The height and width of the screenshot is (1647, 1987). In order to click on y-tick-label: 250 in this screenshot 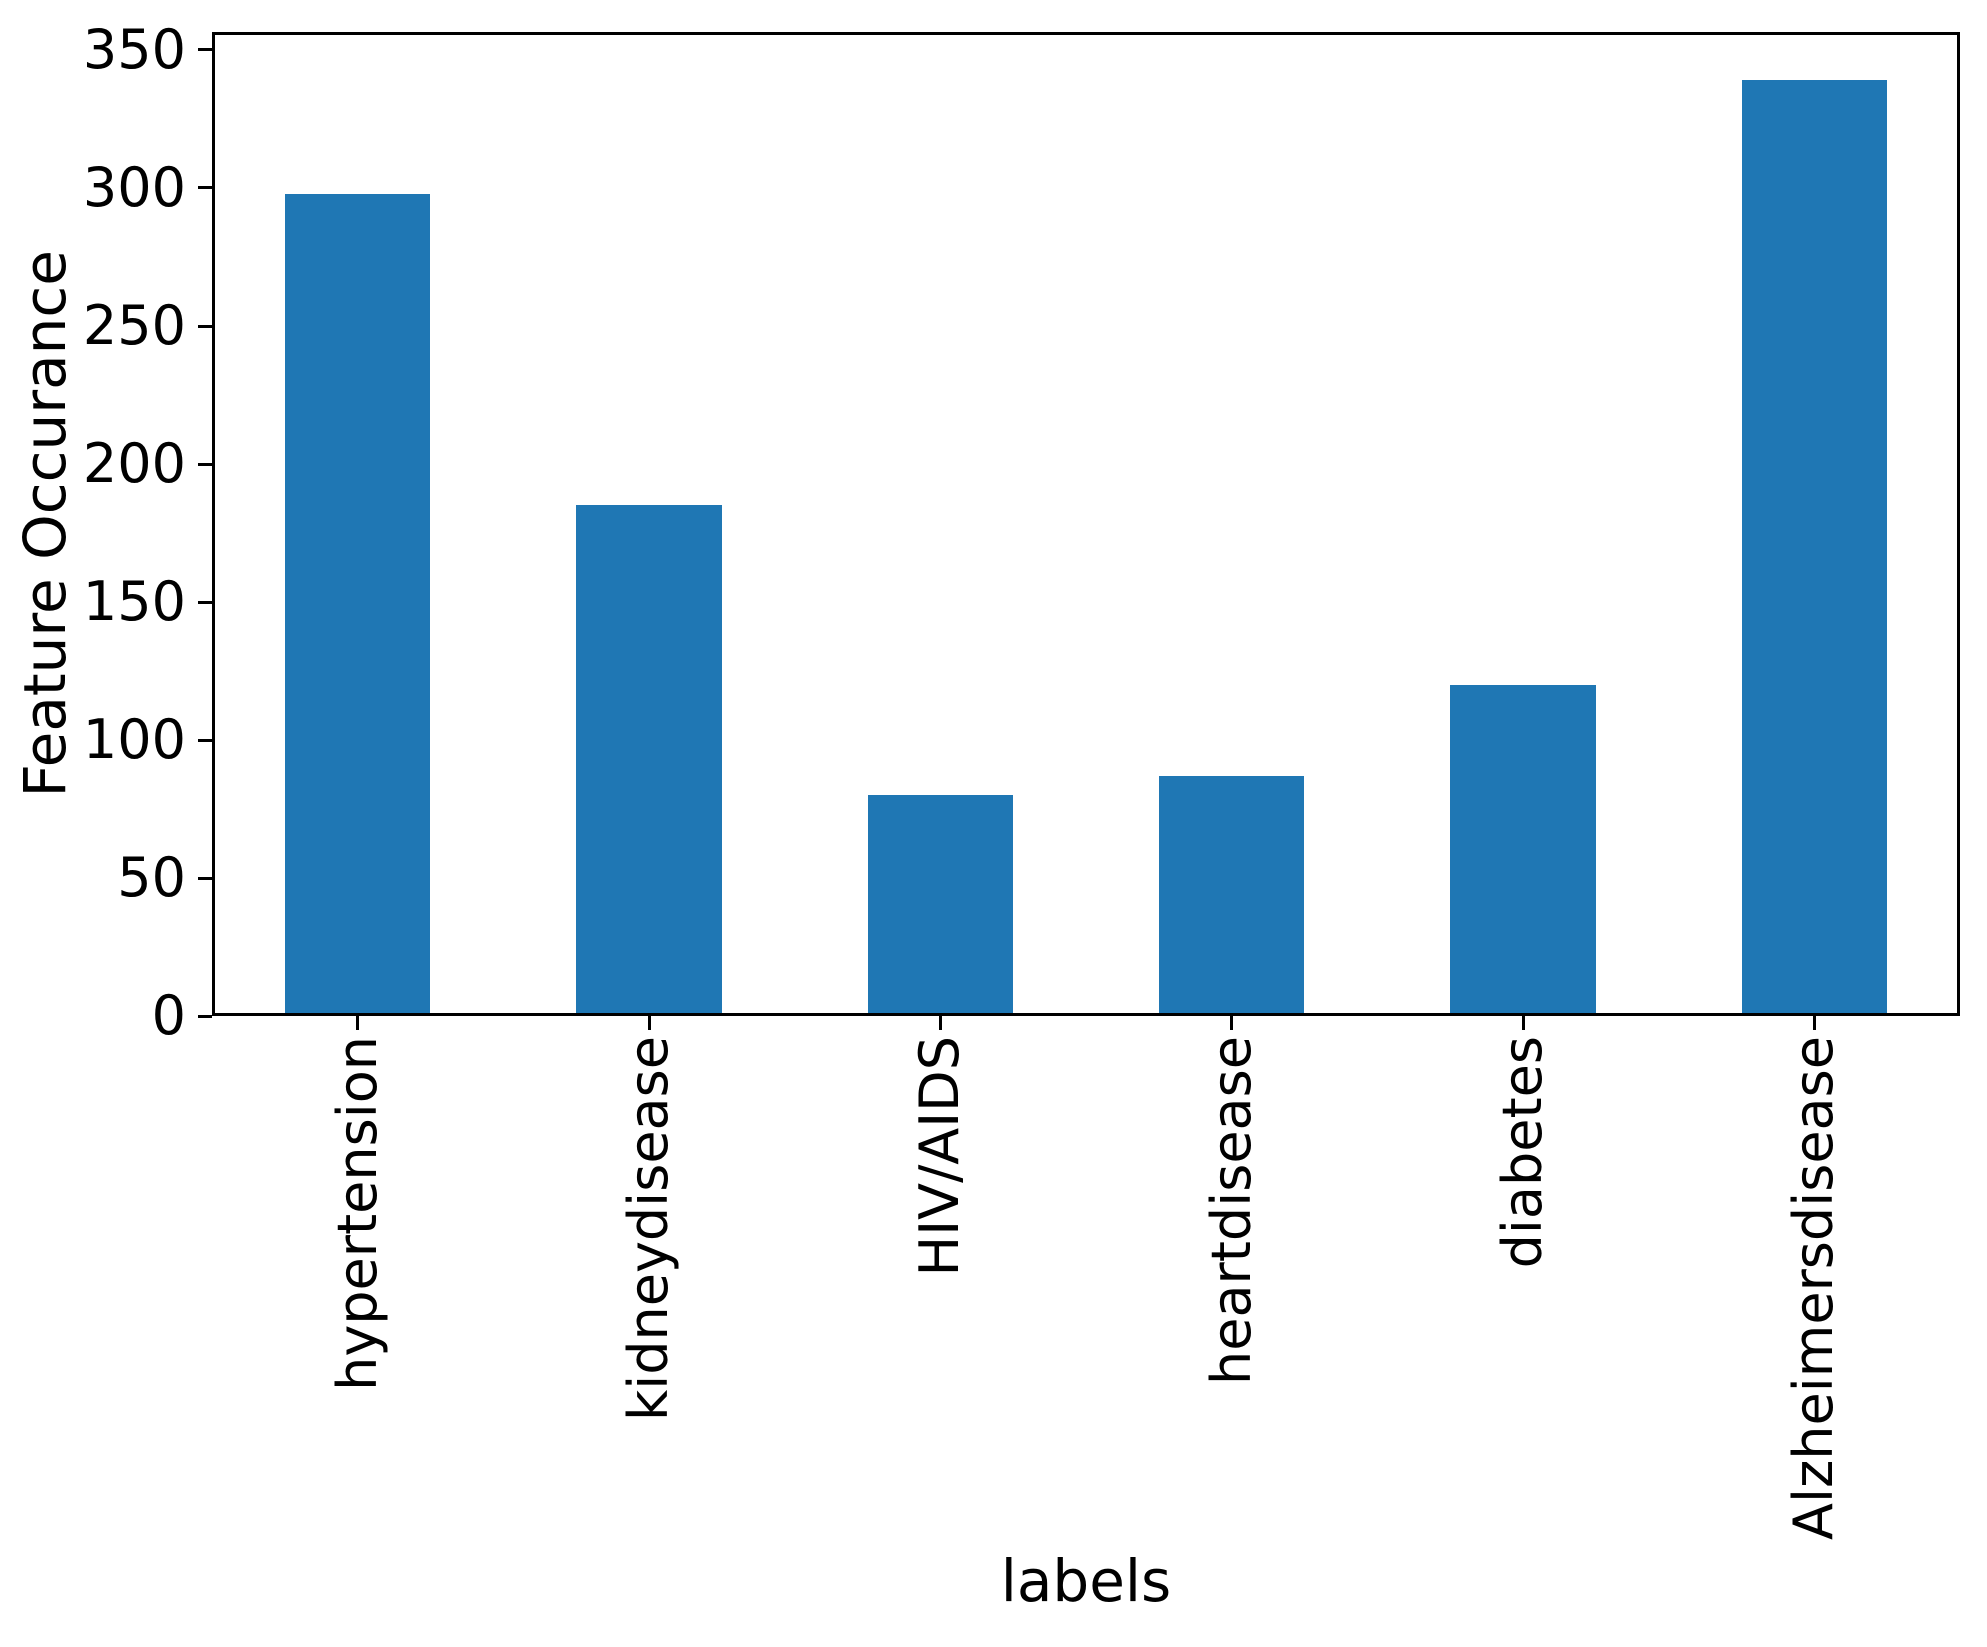, I will do `click(134, 325)`.